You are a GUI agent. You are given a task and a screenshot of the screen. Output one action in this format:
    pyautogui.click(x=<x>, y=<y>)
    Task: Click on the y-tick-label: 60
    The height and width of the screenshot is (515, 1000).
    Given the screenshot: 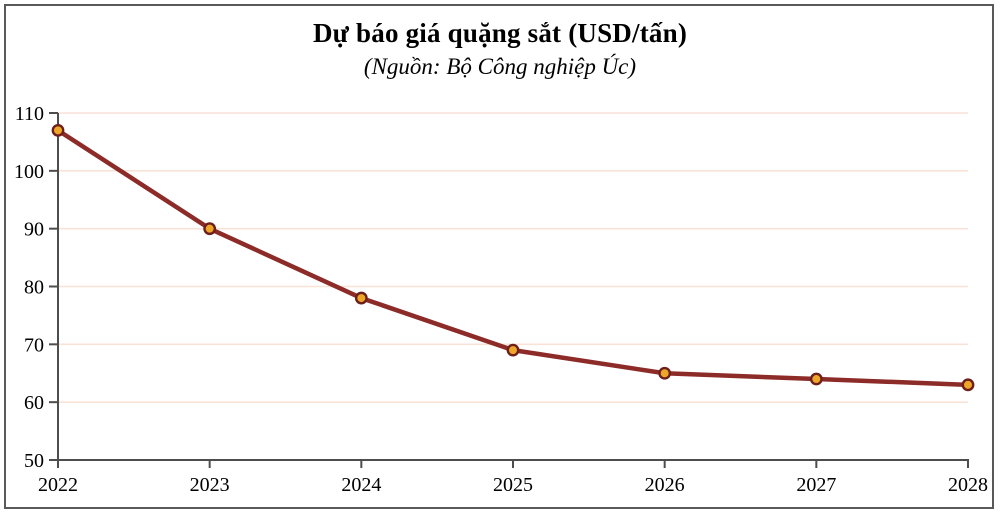 What is the action you would take?
    pyautogui.click(x=34, y=403)
    